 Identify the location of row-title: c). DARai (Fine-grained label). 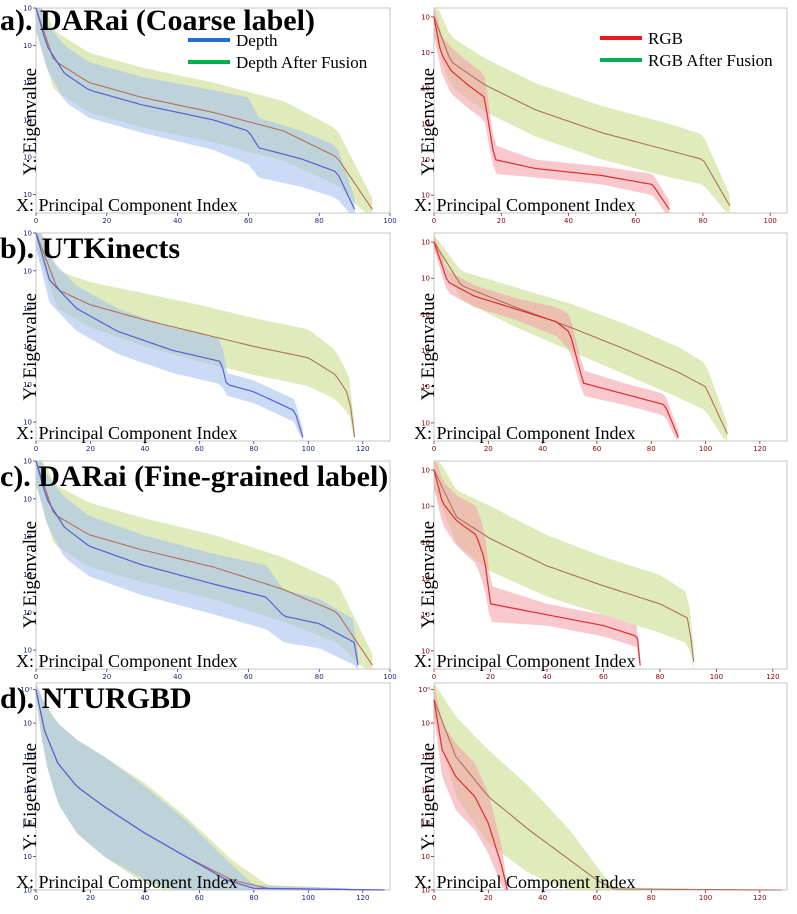
(194, 476).